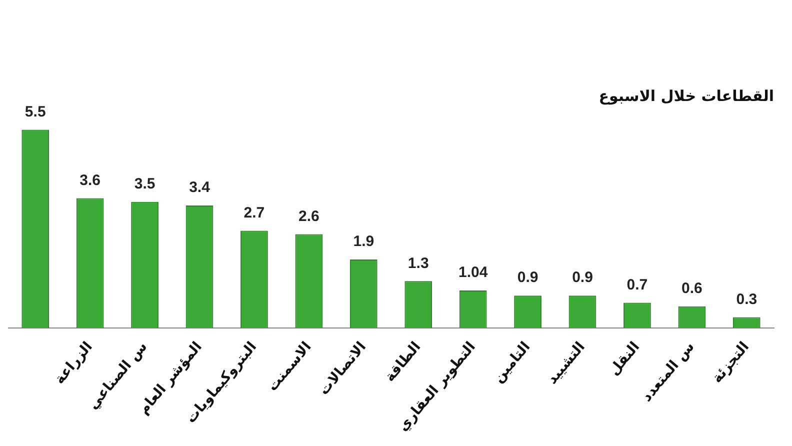 The image size is (792, 446). What do you see at coordinates (686, 95) in the screenshot?
I see `chart-title: القطاعات خلال الاسبوع` at bounding box center [686, 95].